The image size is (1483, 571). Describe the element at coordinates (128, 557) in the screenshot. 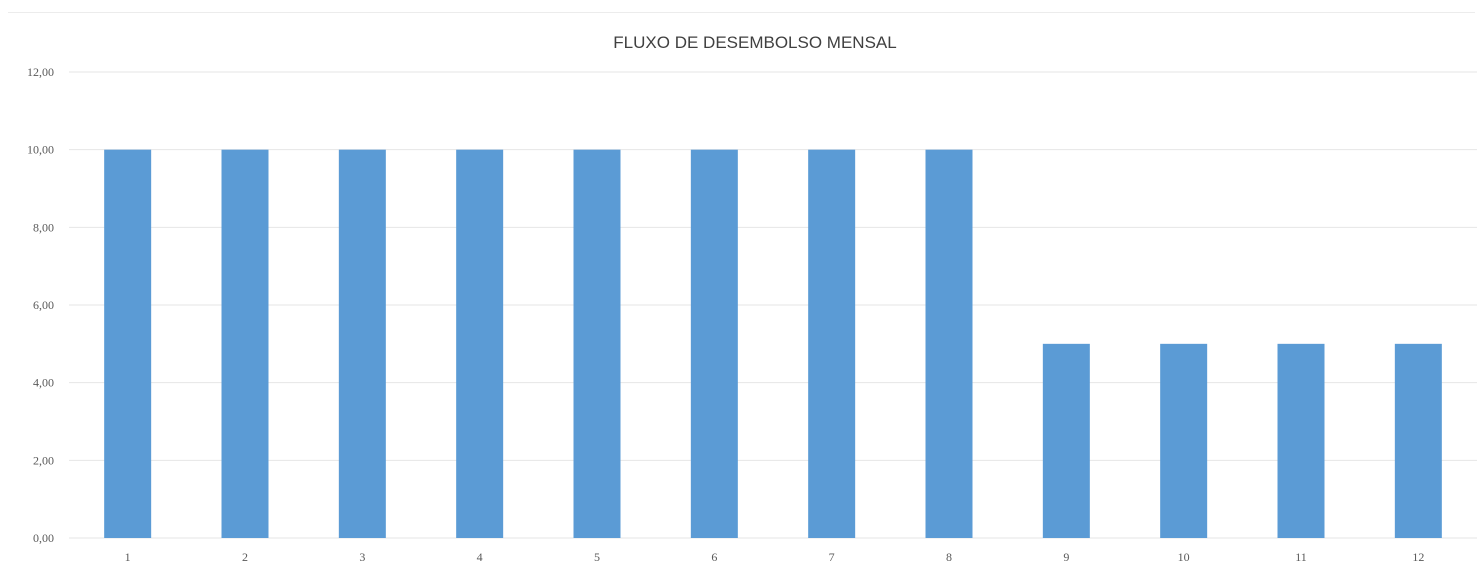

I see `x-tick-label: 1` at that location.